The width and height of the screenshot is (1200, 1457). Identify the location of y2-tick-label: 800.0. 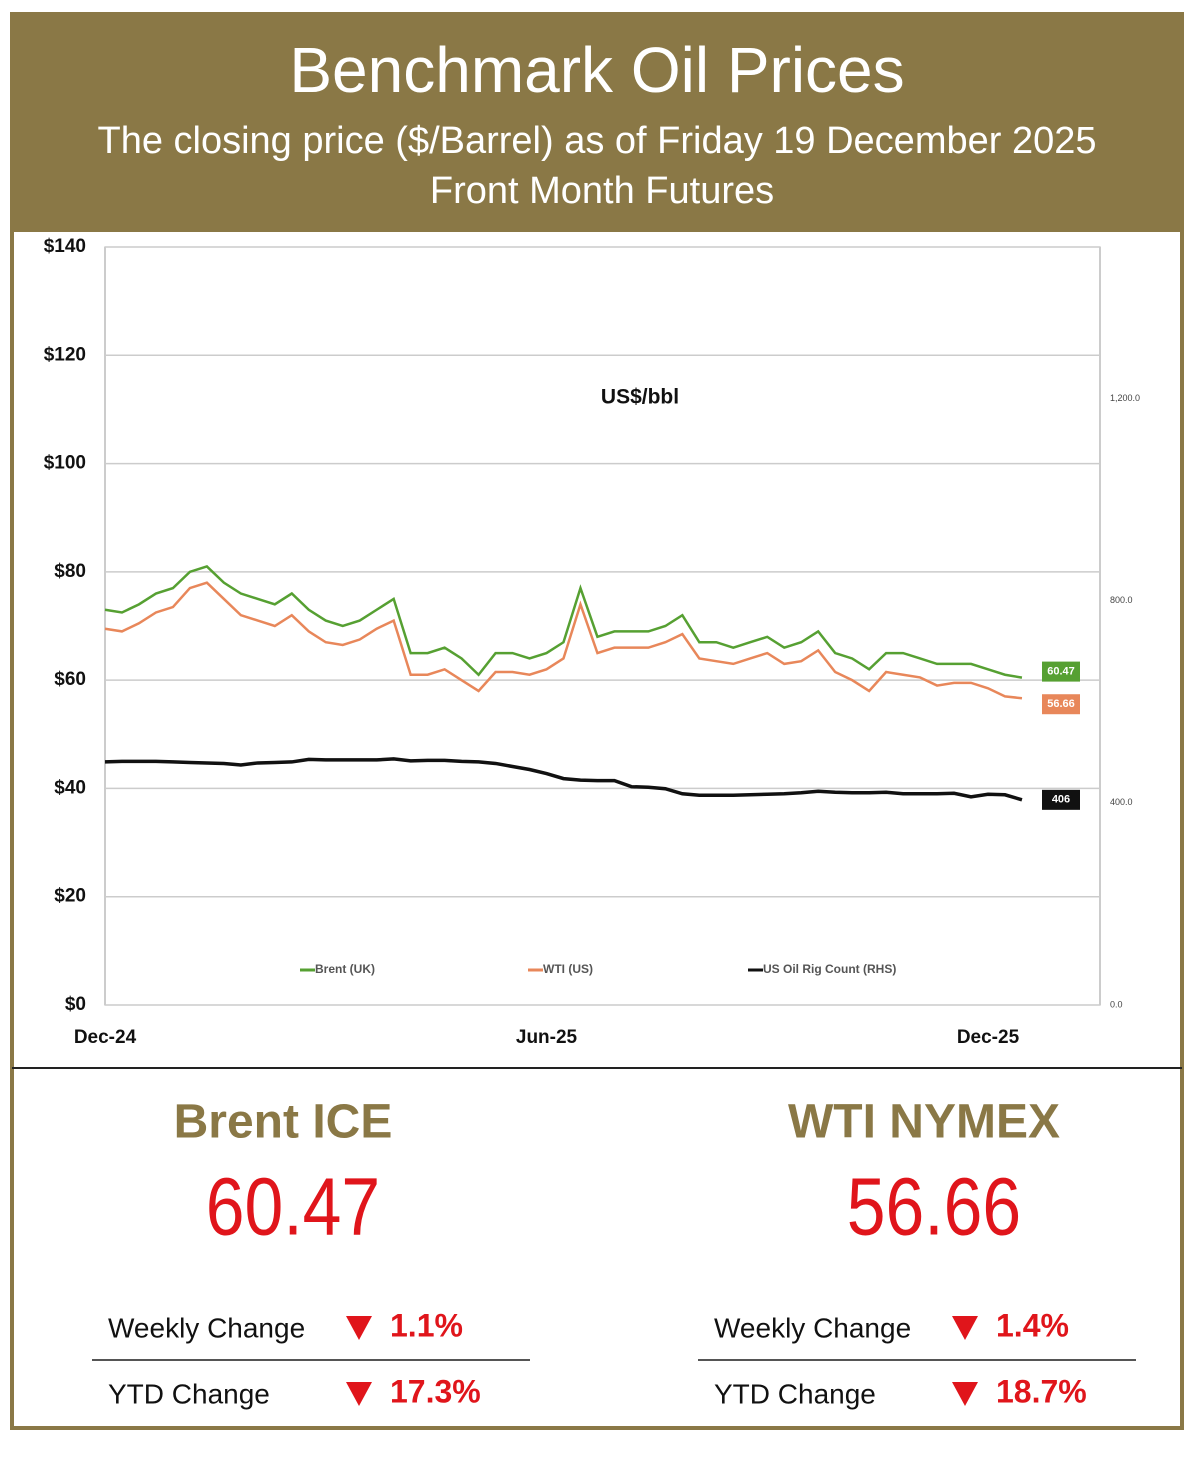
(1121, 600).